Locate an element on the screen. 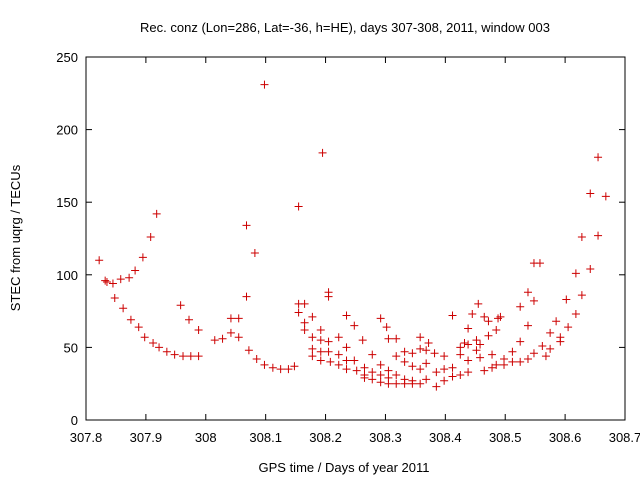 The height and width of the screenshot is (480, 640). y-tick-label: 200 is located at coordinates (67, 130).